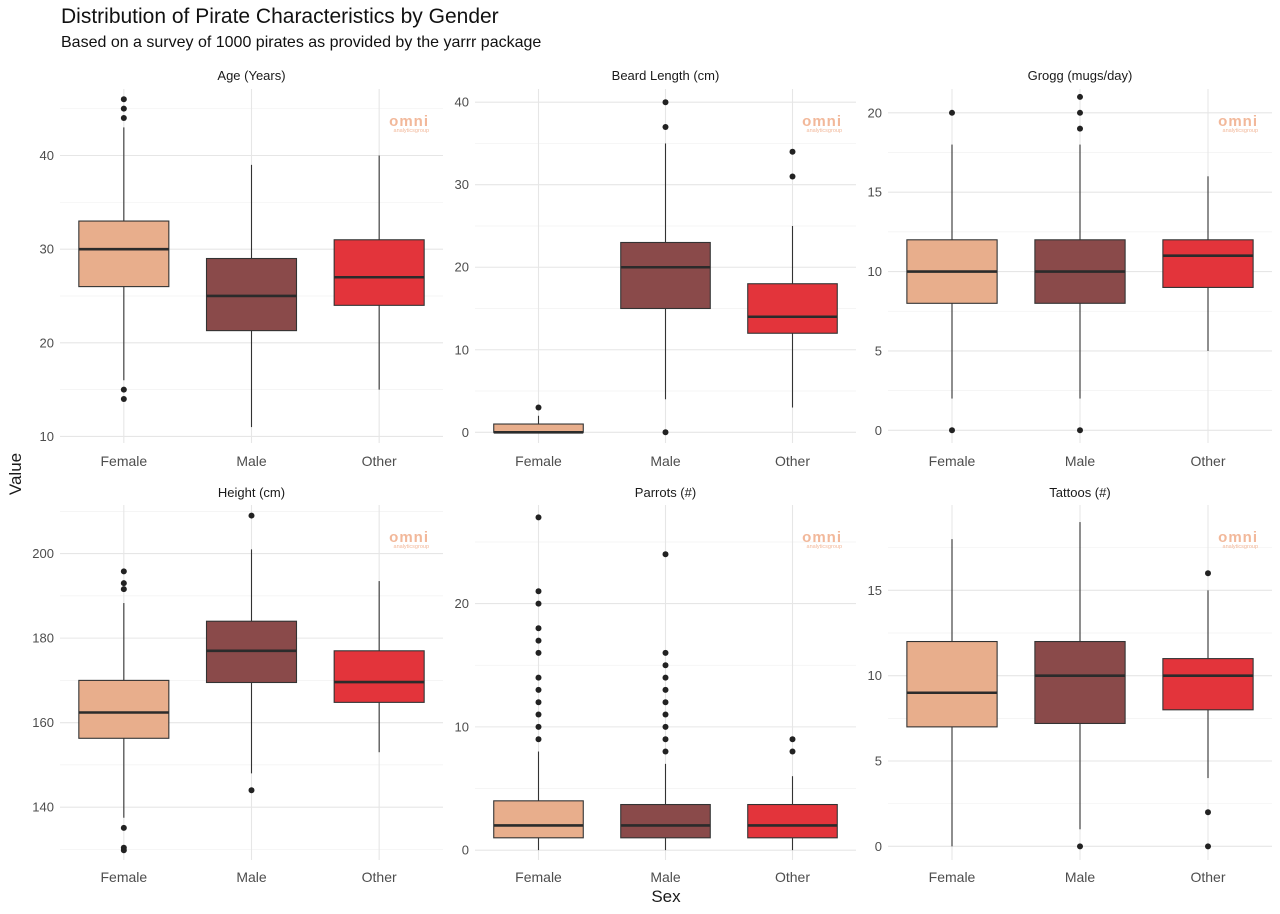 The height and width of the screenshot is (914, 1280). Describe the element at coordinates (824, 131) in the screenshot. I see `beard-length-cm-watermark-text: analyticsgroup` at that location.